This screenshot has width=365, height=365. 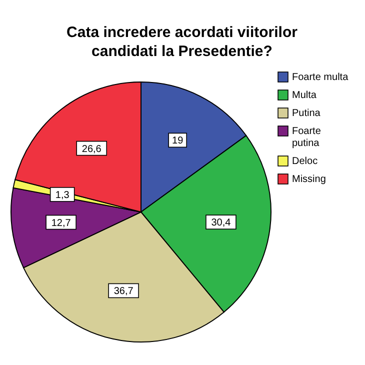 What do you see at coordinates (62, 195) in the screenshot?
I see `data-label: 1,3` at bounding box center [62, 195].